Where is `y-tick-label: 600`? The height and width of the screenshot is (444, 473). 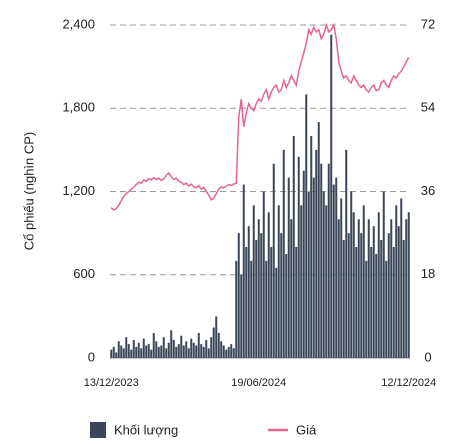 y-tick-label: 600 is located at coordinates (84, 273).